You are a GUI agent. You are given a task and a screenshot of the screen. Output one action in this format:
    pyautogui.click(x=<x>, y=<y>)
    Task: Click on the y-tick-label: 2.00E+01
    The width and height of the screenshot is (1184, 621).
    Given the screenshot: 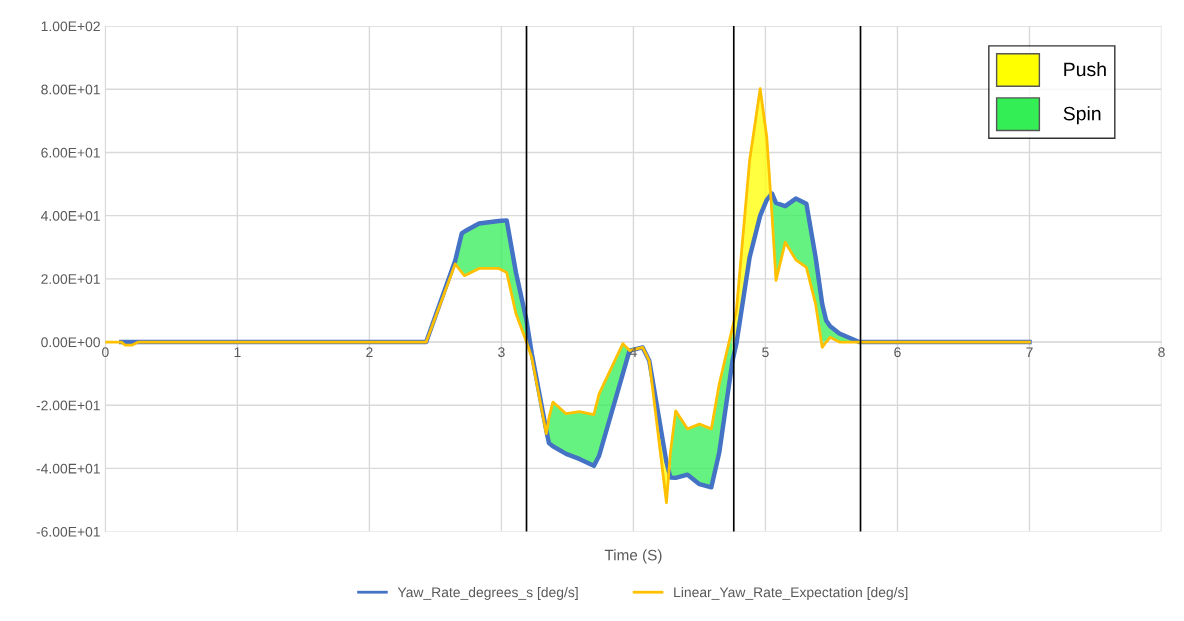 What is the action you would take?
    pyautogui.click(x=70, y=279)
    